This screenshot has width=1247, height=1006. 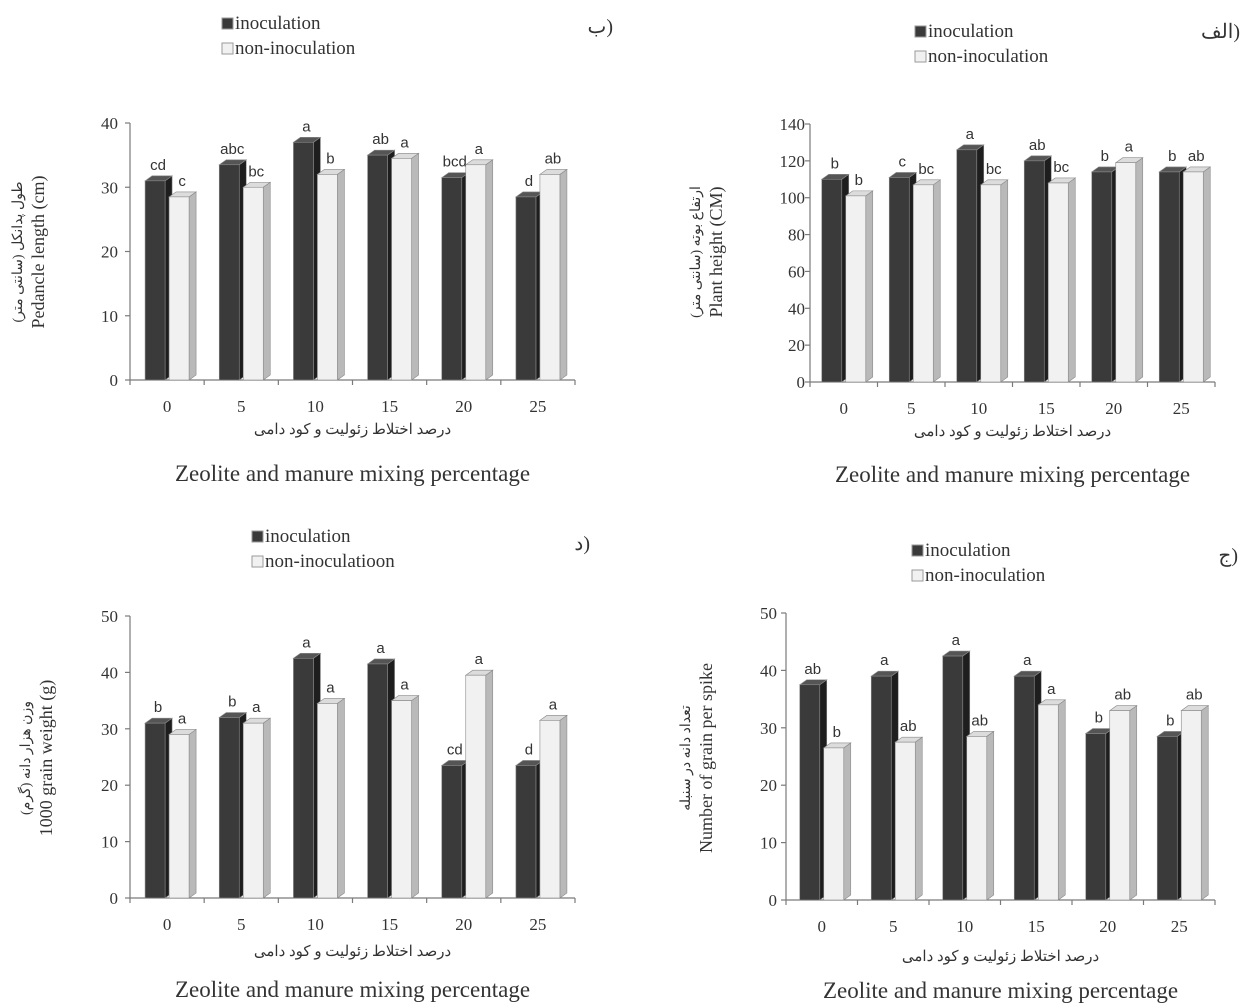 What do you see at coordinates (796, 271) in the screenshot?
I see `y-tick-label: 60` at bounding box center [796, 271].